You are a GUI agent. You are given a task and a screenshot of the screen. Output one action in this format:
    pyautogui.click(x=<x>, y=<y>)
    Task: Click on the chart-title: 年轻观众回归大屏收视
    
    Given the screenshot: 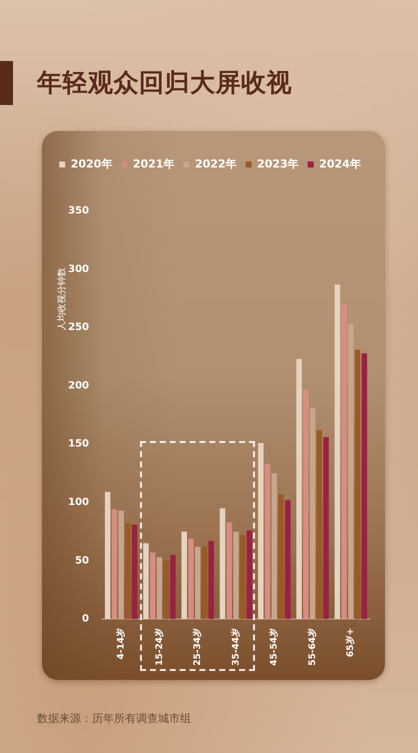 What is the action you would take?
    pyautogui.click(x=164, y=83)
    